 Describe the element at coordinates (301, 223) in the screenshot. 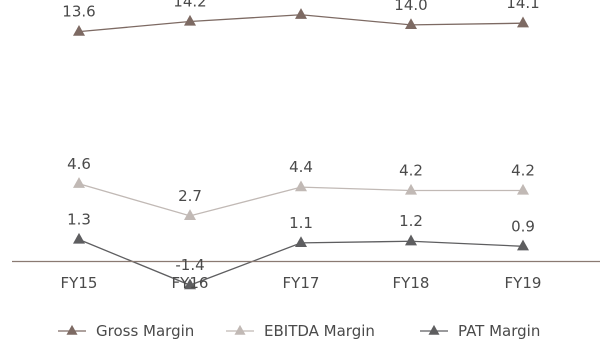

I see `pat-margin-label-fy17: 1.1` at that location.